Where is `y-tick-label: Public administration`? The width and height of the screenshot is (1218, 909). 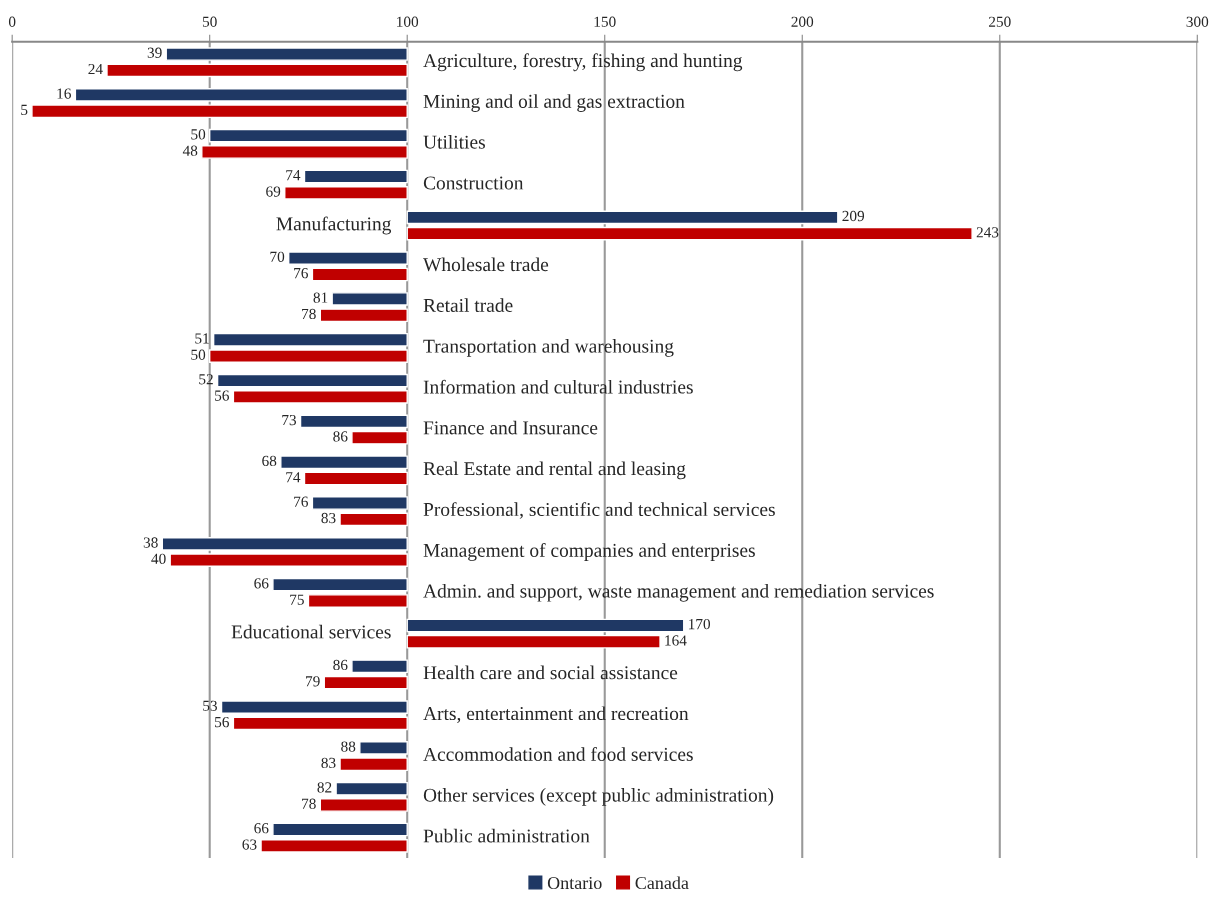
y-tick-label: Public administration is located at coordinates (506, 835).